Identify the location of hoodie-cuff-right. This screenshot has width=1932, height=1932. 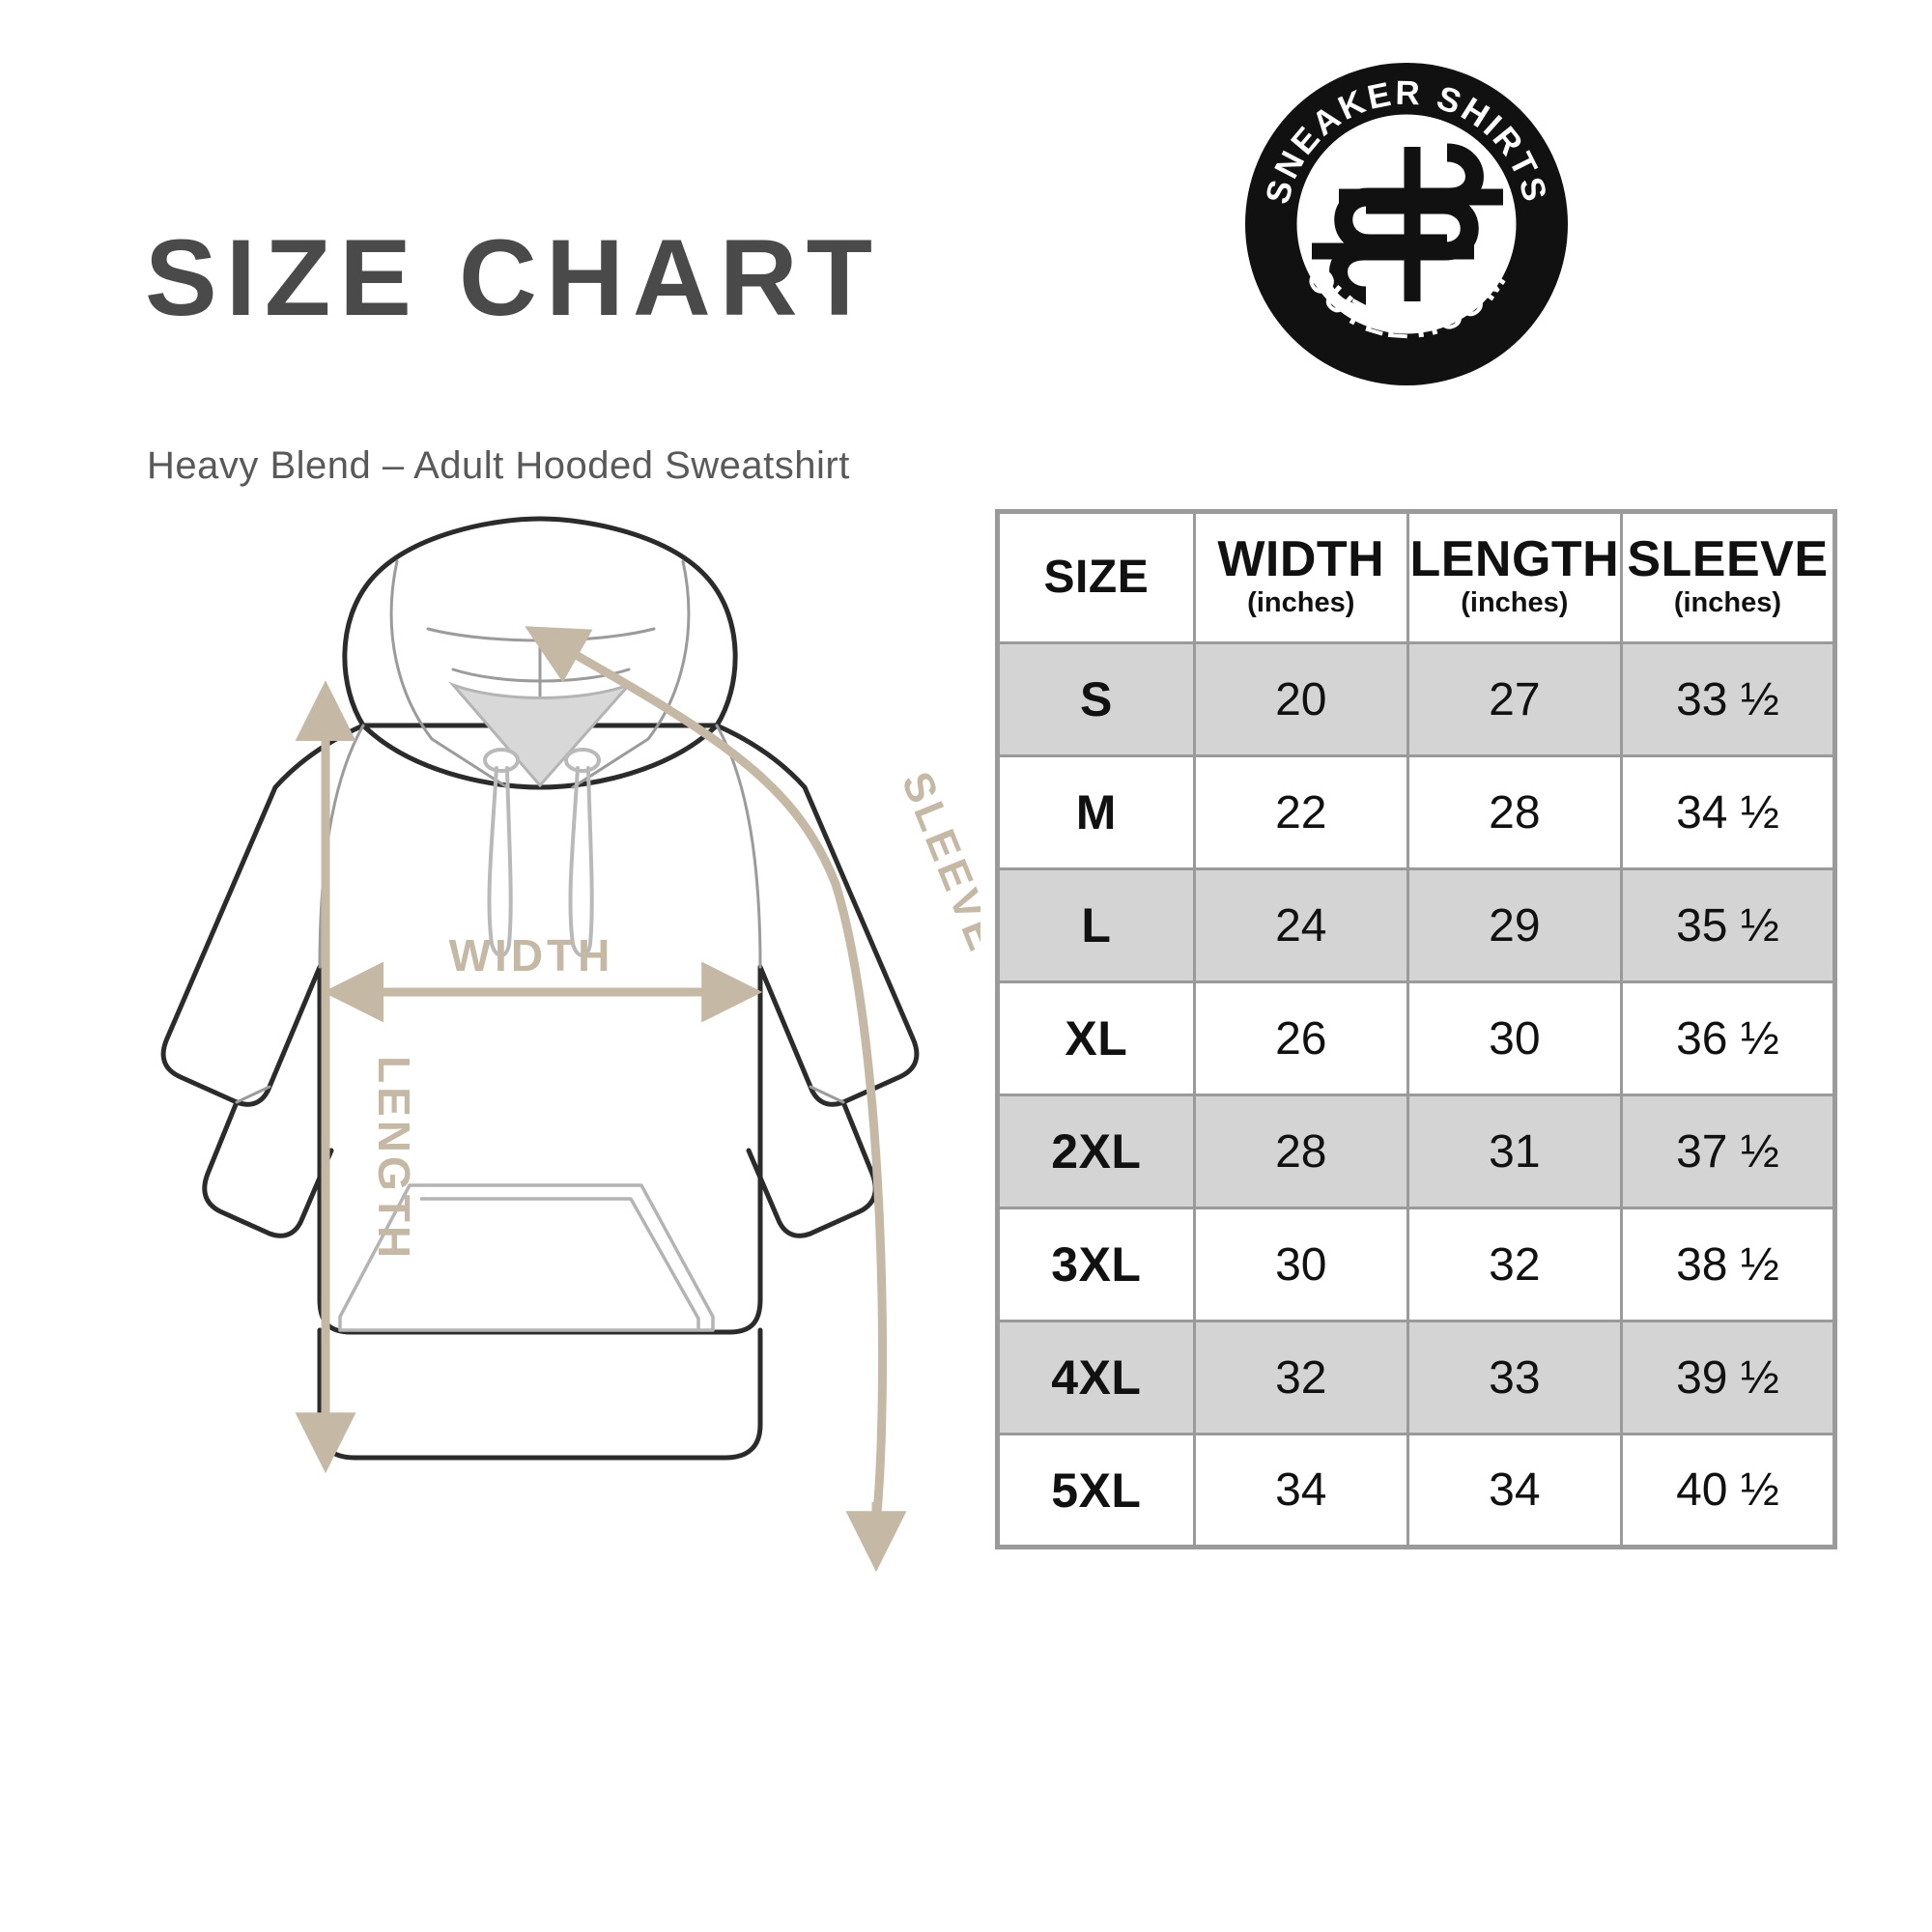
(812, 1168).